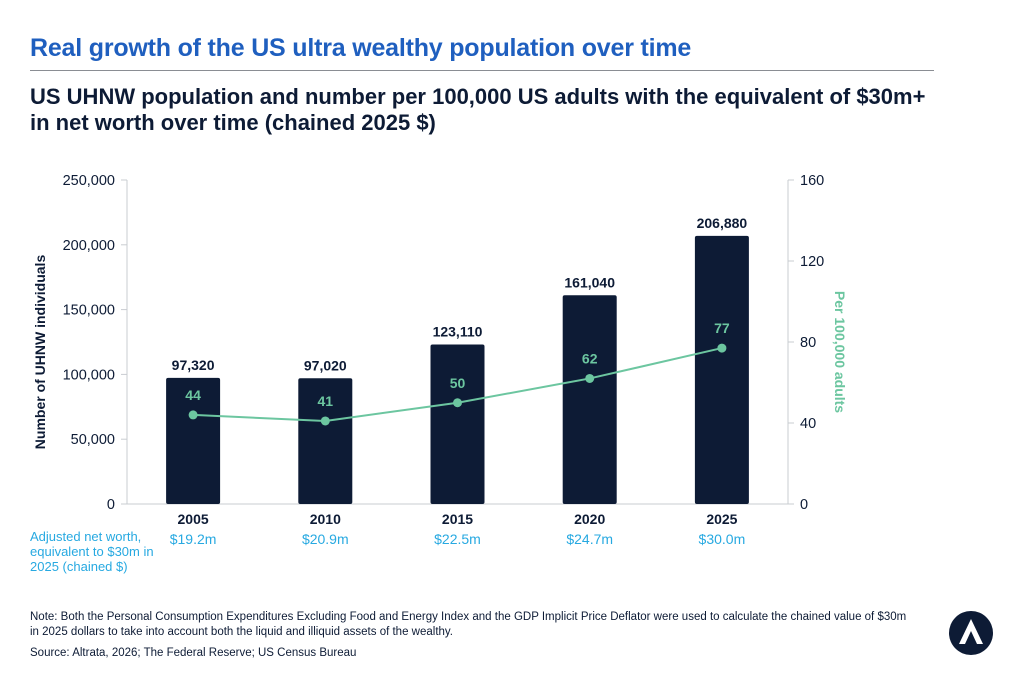  Describe the element at coordinates (812, 262) in the screenshot. I see `y-tick-label-right: 120` at that location.